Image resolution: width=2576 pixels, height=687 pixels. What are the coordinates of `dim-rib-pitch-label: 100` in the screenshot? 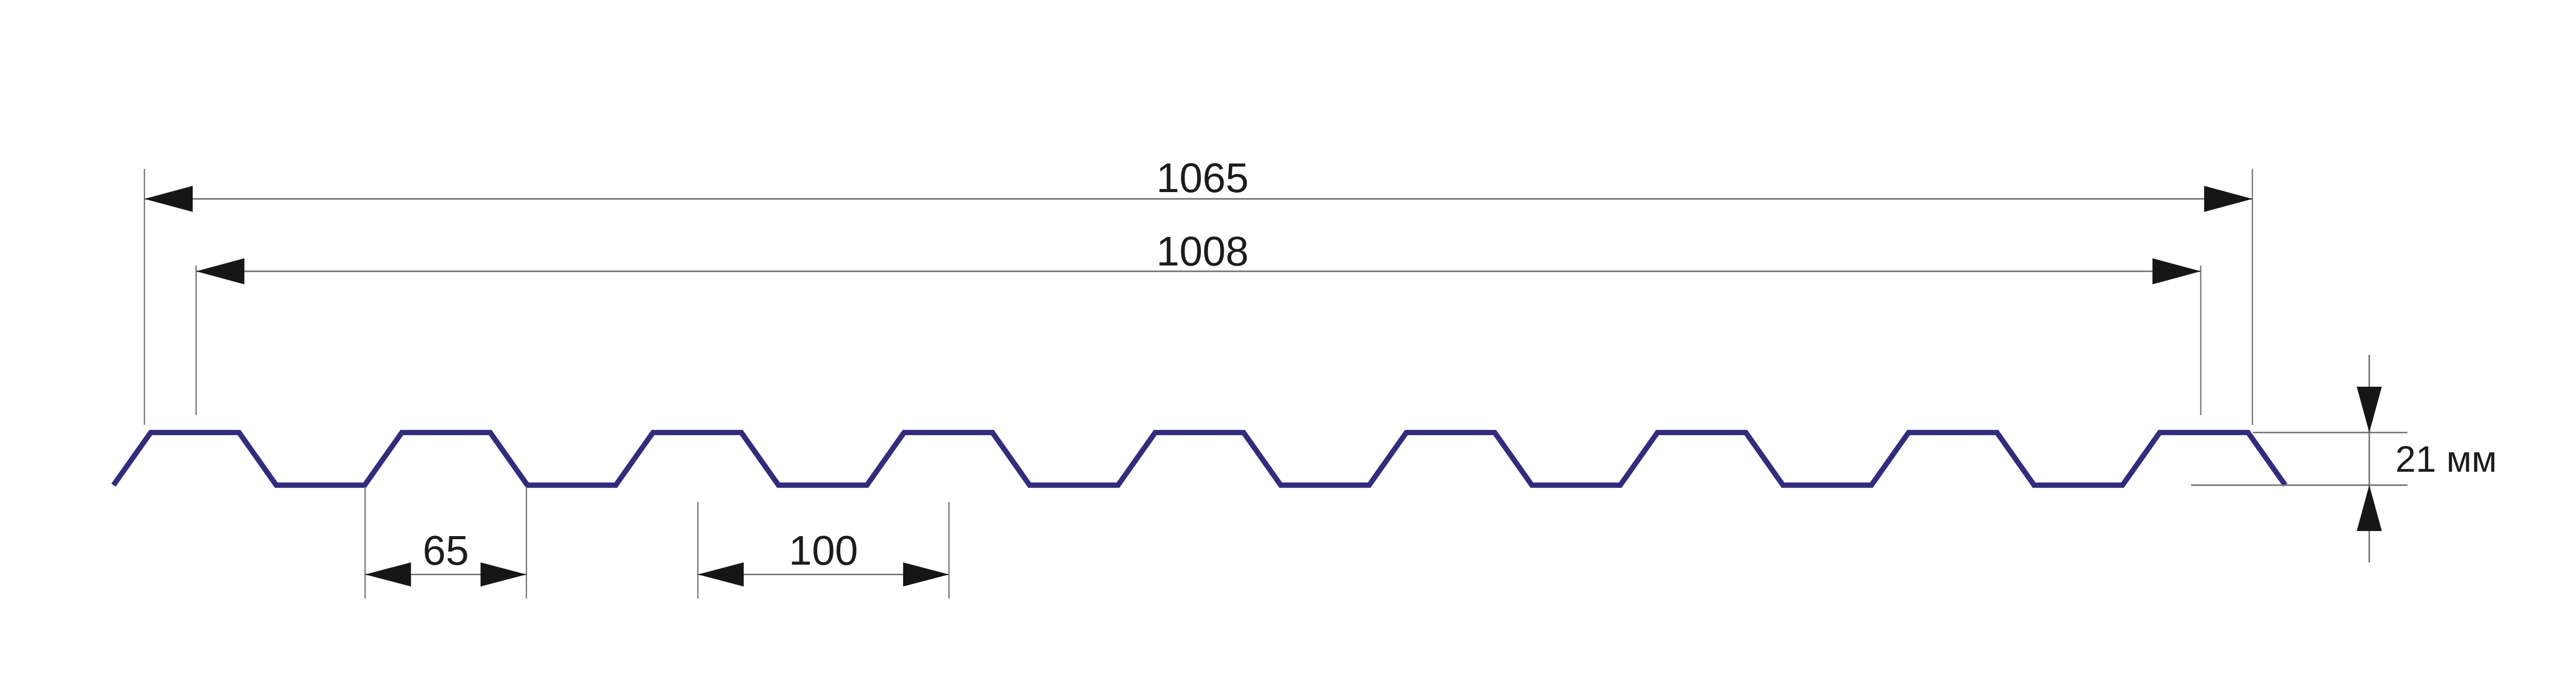 It's located at (823, 551).